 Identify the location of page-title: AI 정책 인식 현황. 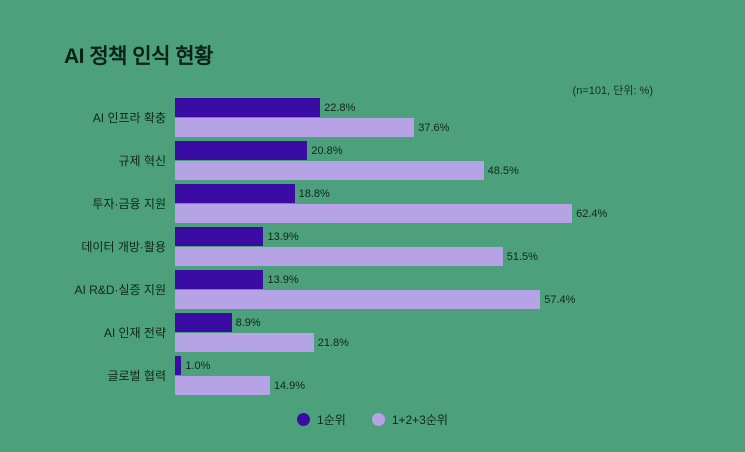
(138, 57).